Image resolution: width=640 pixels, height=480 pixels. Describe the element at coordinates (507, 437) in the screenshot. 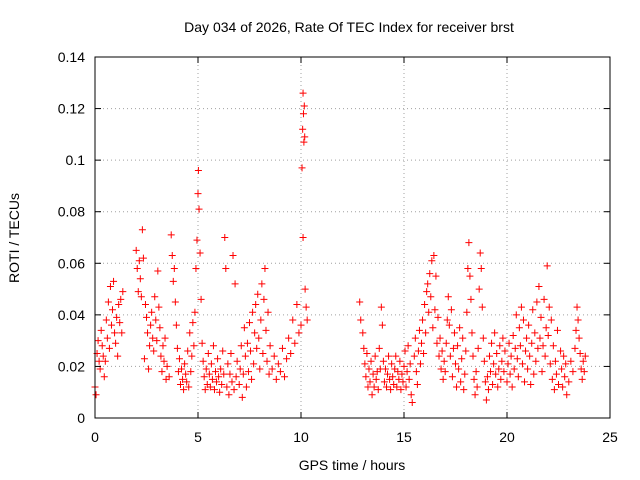

I see `x-tick-label: 20` at that location.